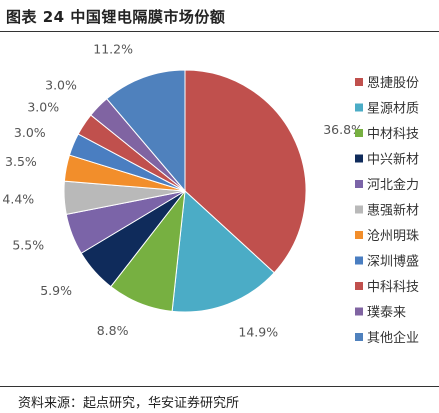 The height and width of the screenshot is (413, 439). I want to click on pie-label-9: 3.0%, so click(43, 107).